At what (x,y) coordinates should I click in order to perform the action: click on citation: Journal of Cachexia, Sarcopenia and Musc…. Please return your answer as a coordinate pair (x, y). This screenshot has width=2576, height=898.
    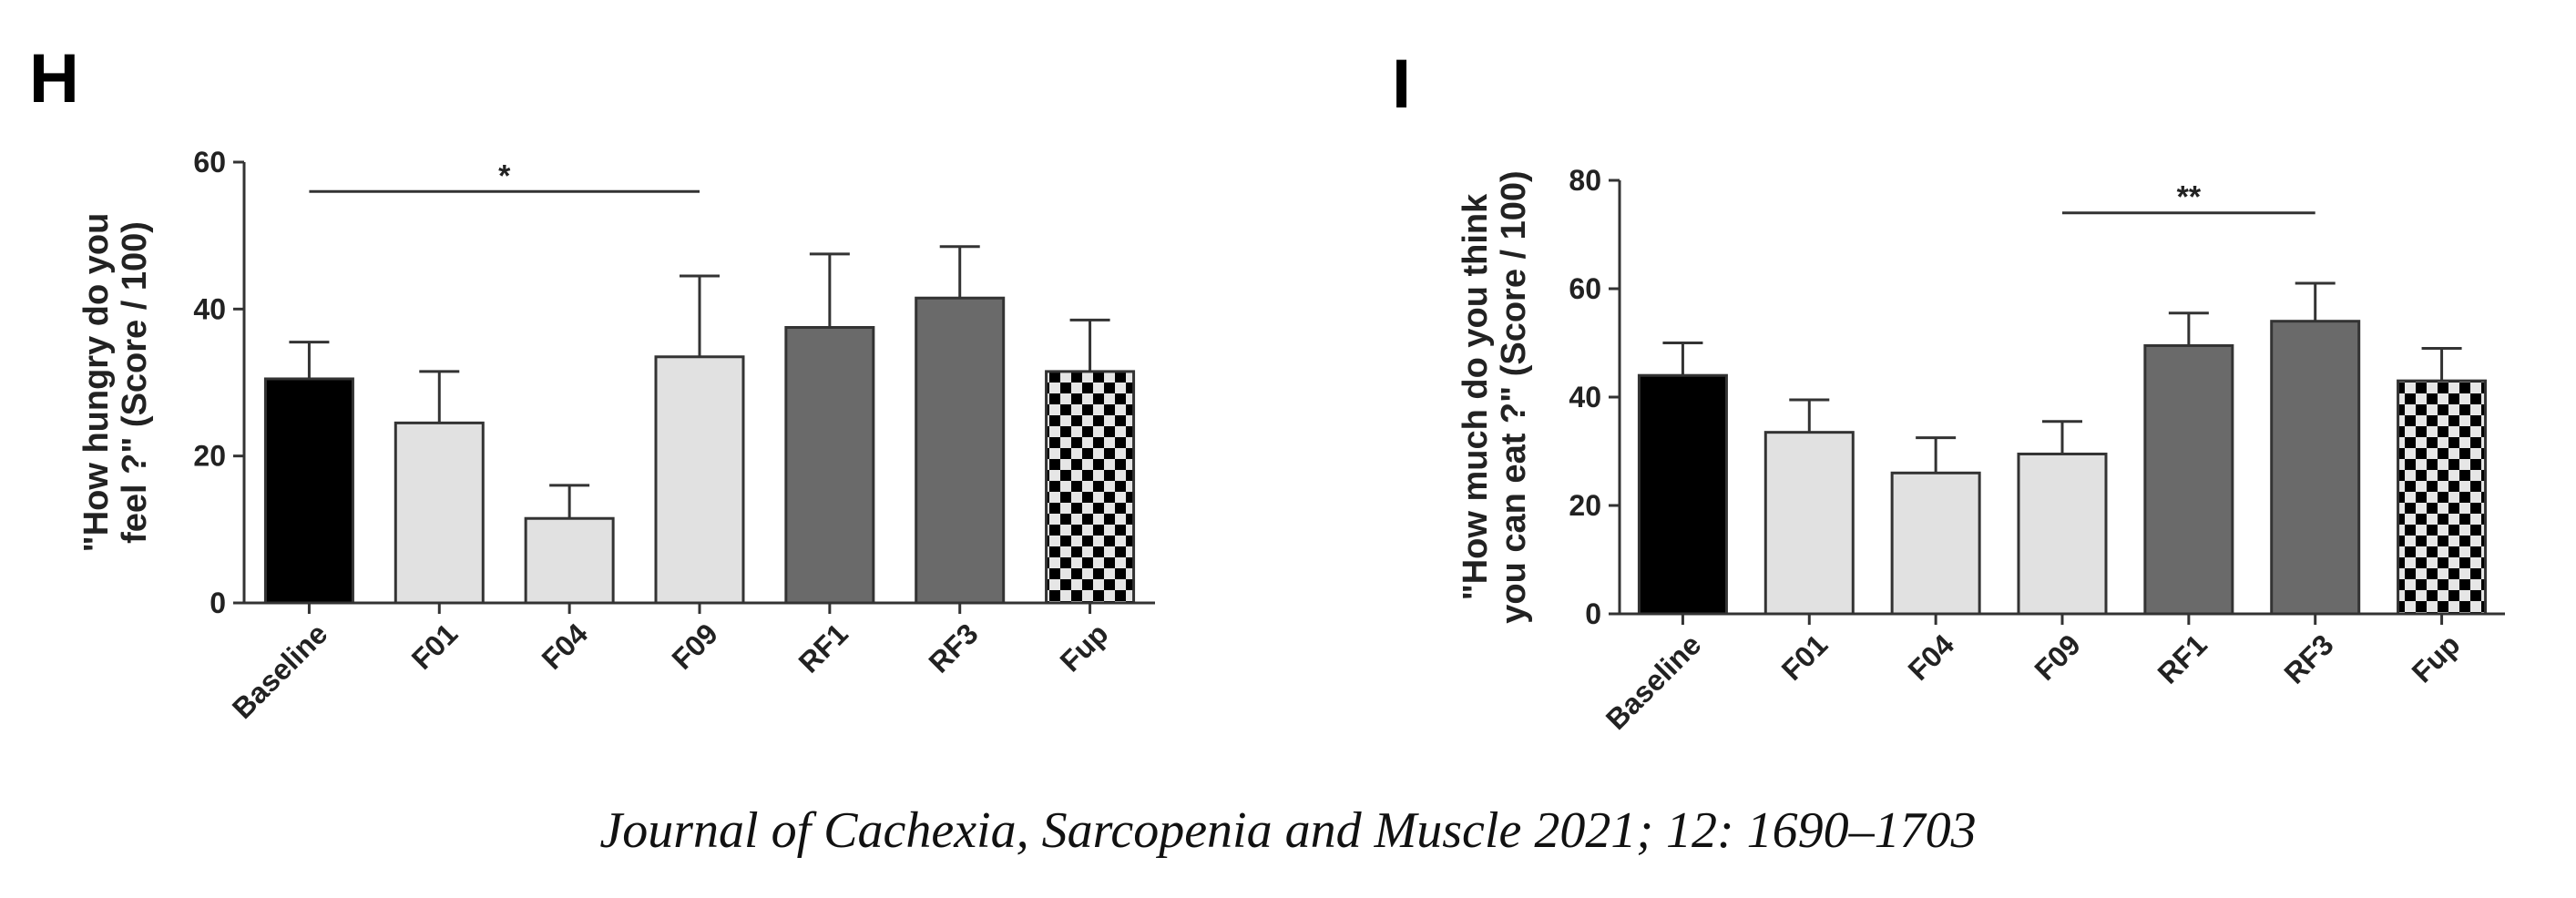
    Looking at the image, I should click on (1288, 830).